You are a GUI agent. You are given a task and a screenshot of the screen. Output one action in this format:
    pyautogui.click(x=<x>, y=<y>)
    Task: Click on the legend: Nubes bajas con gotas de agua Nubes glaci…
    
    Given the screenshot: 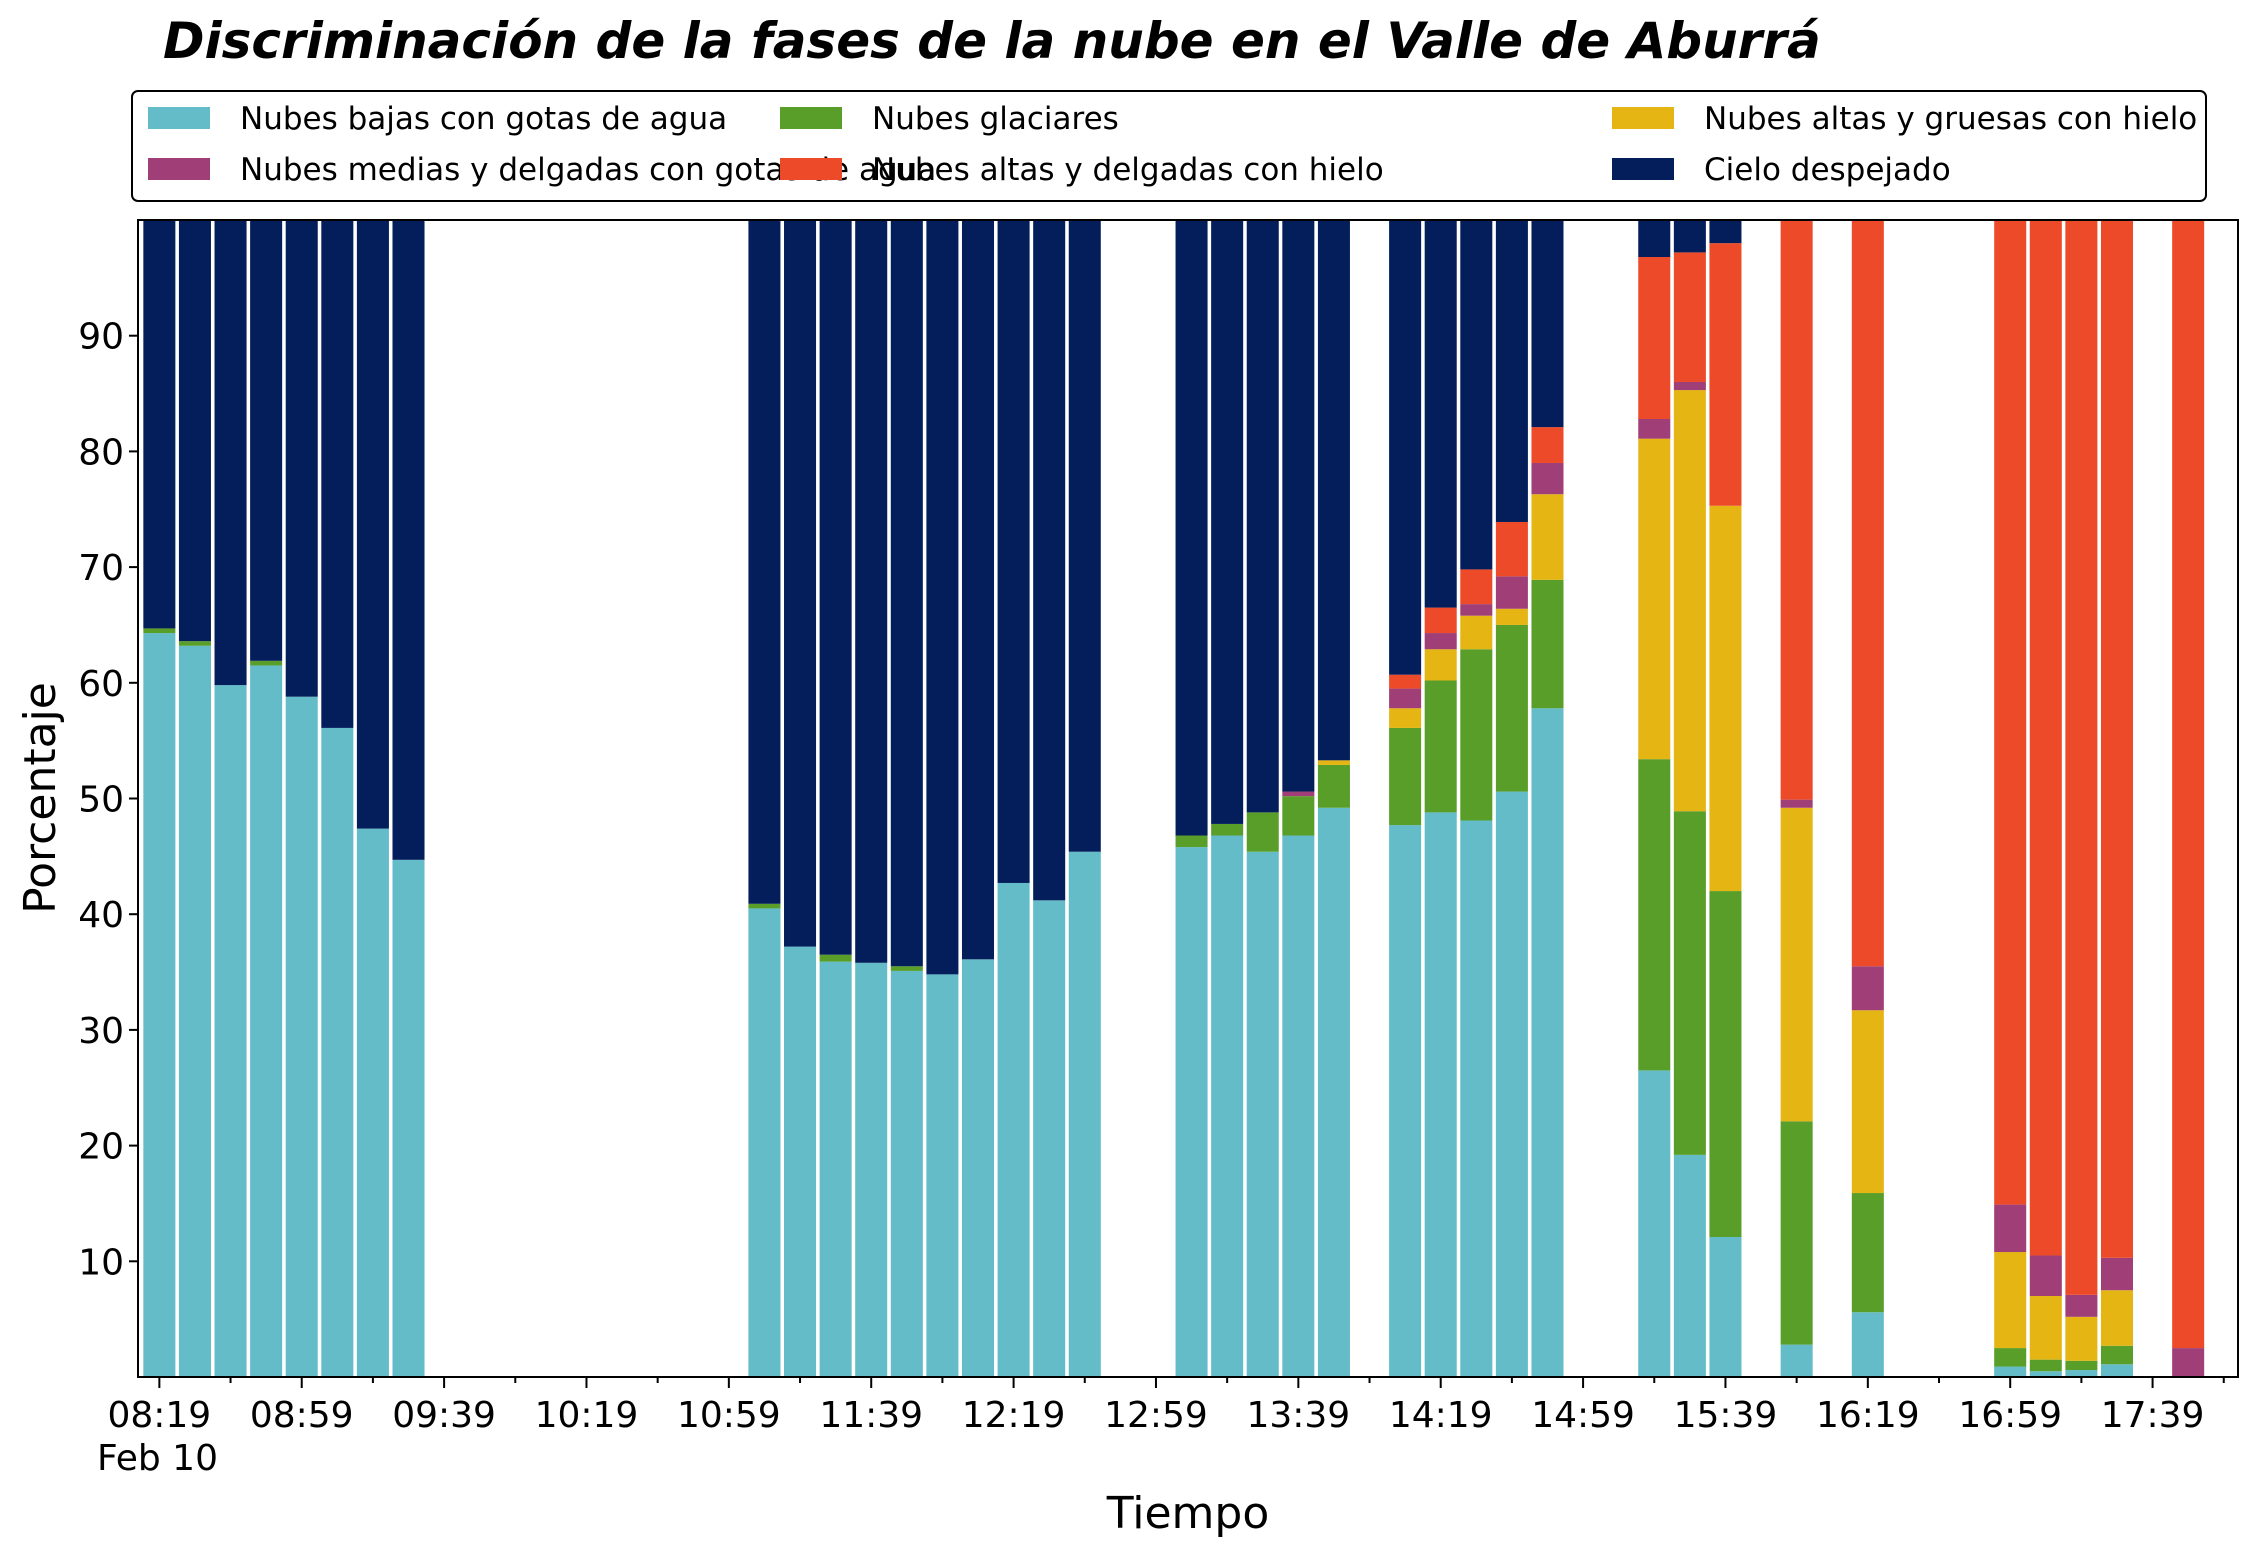 What is the action you would take?
    pyautogui.click(x=1169, y=146)
    